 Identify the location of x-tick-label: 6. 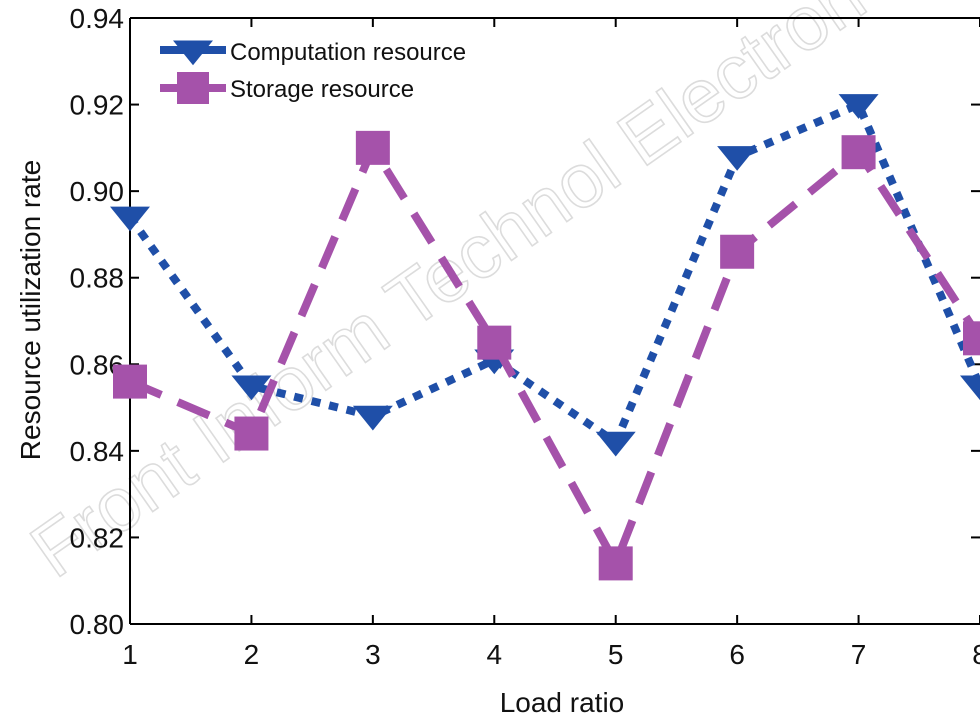
(737, 654).